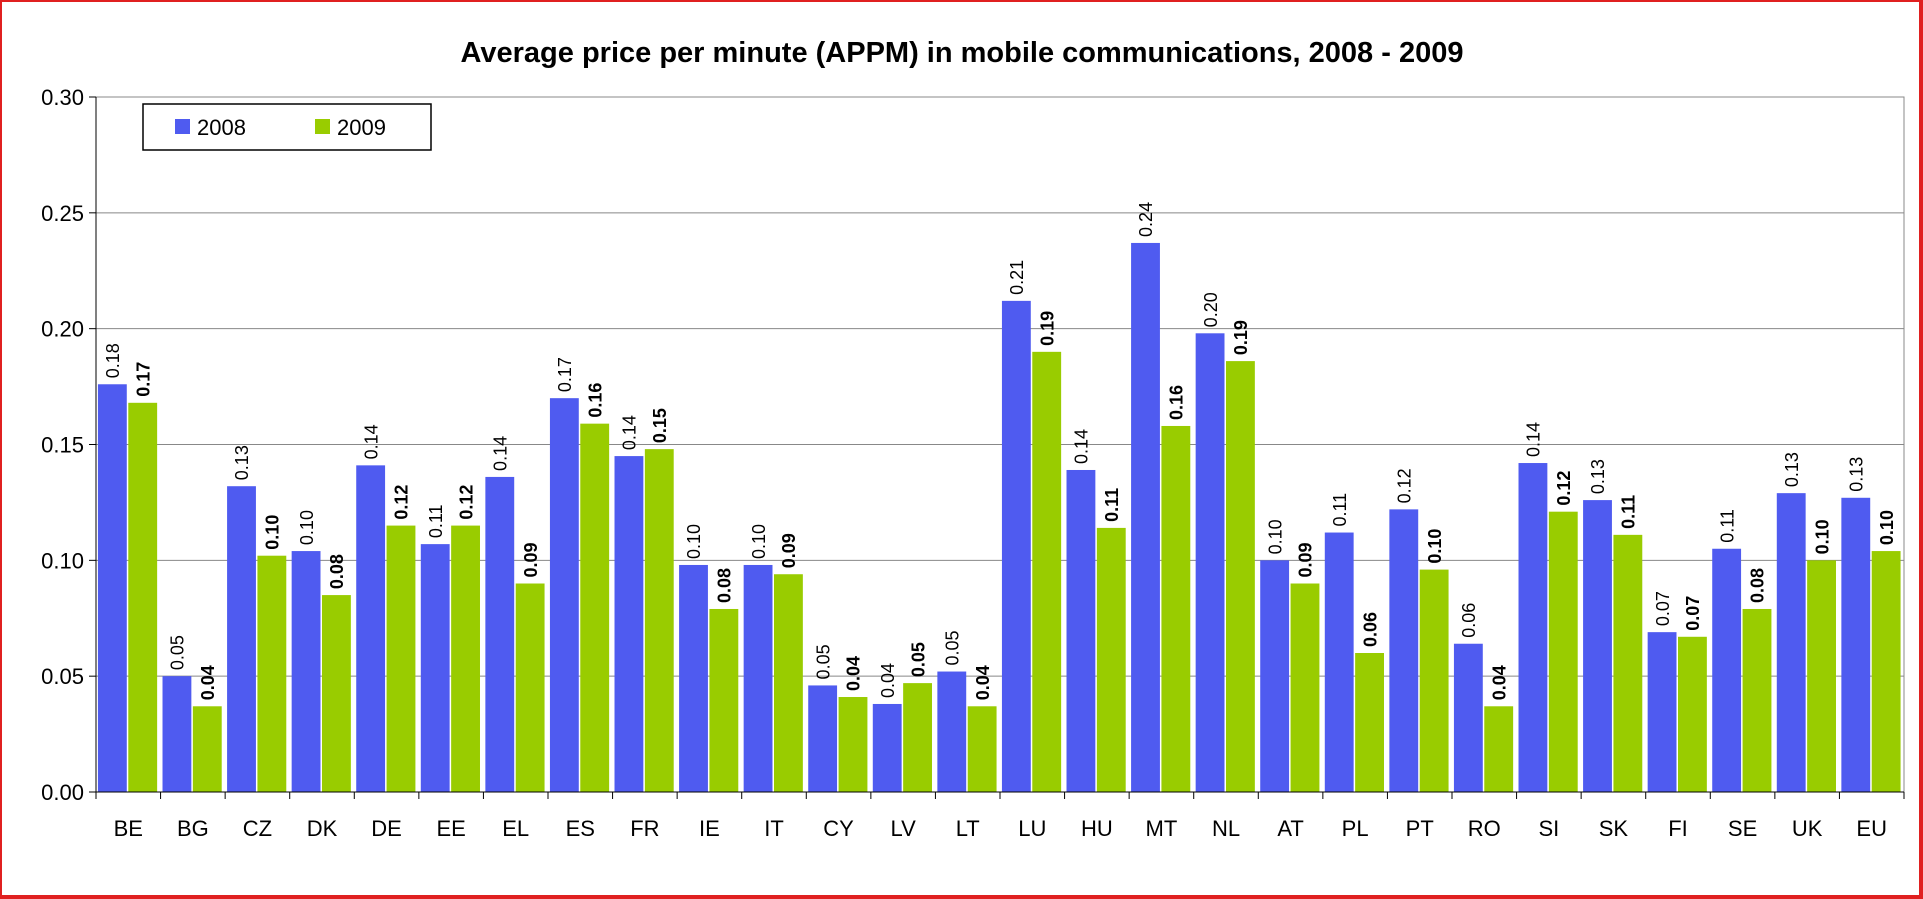  Describe the element at coordinates (968, 828) in the screenshot. I see `x-tick-label: LT` at that location.